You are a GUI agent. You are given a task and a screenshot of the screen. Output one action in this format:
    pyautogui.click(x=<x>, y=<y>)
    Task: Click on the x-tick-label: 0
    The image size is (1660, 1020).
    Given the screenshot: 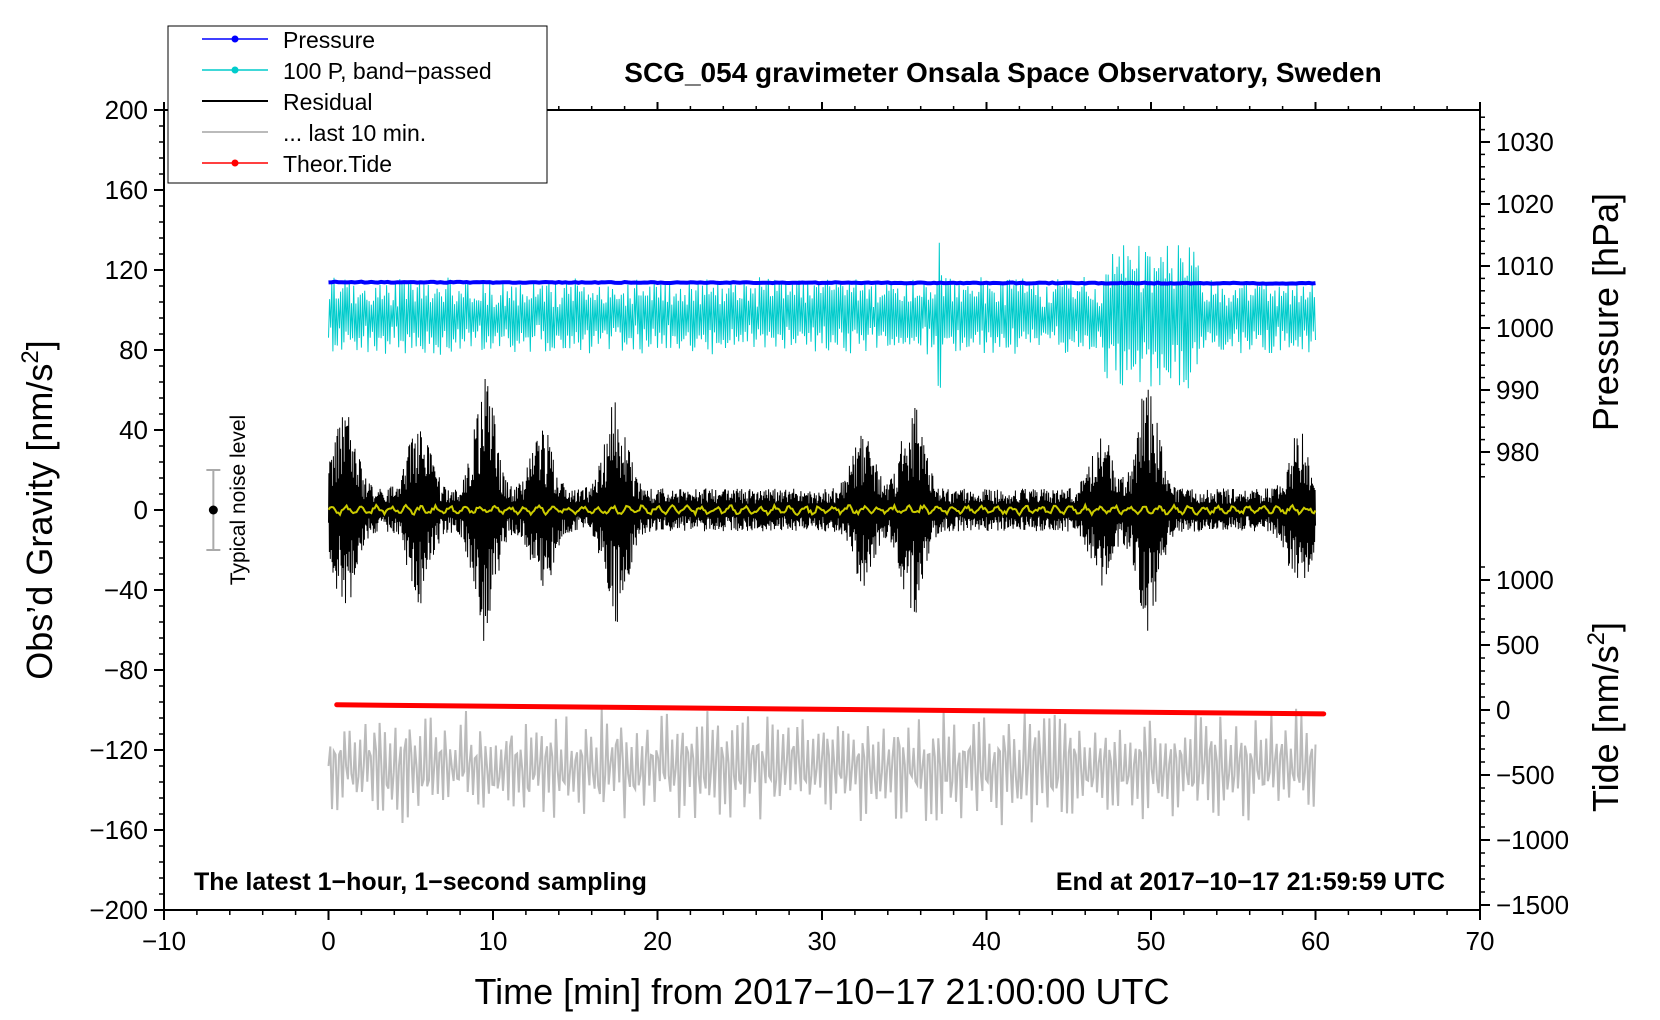 What is the action you would take?
    pyautogui.click(x=328, y=941)
    